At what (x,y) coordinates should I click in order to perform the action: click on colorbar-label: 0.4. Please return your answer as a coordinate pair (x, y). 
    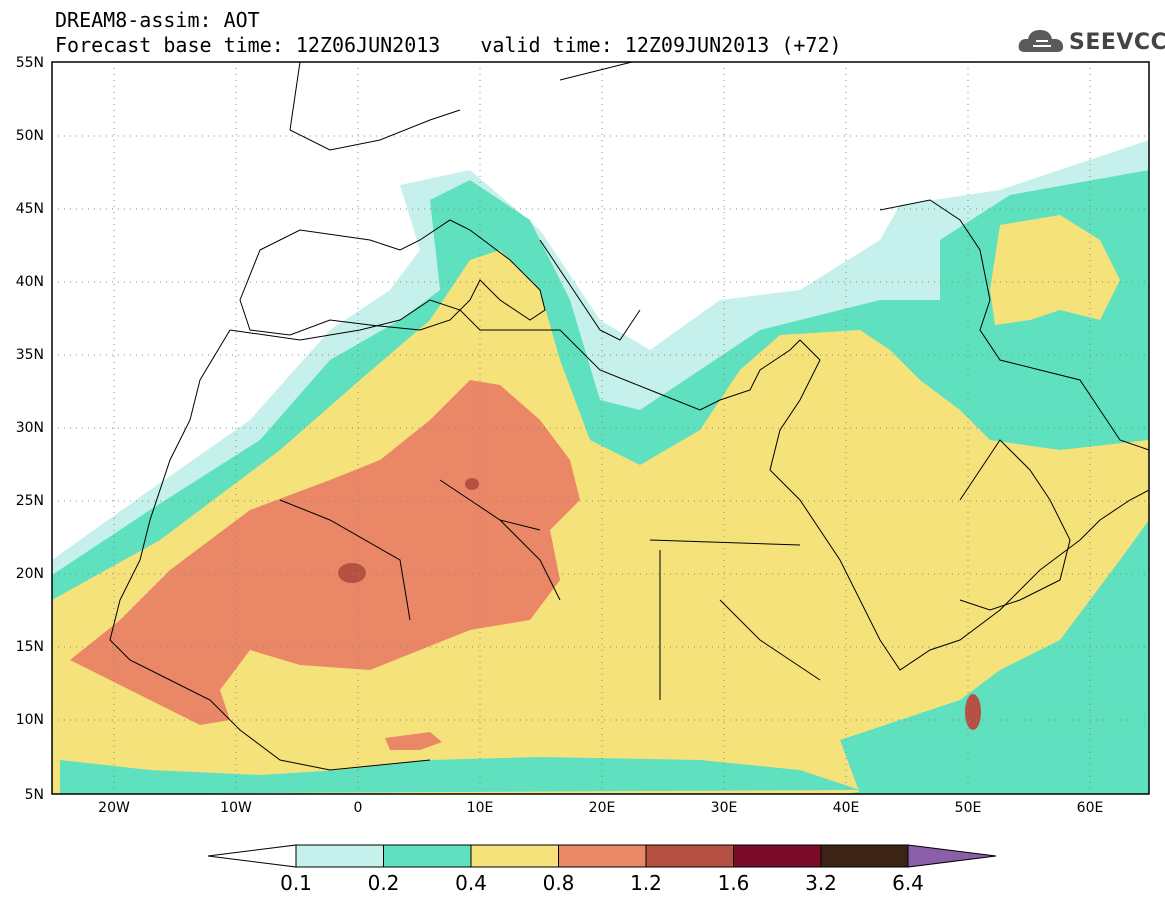
    Looking at the image, I should click on (471, 883).